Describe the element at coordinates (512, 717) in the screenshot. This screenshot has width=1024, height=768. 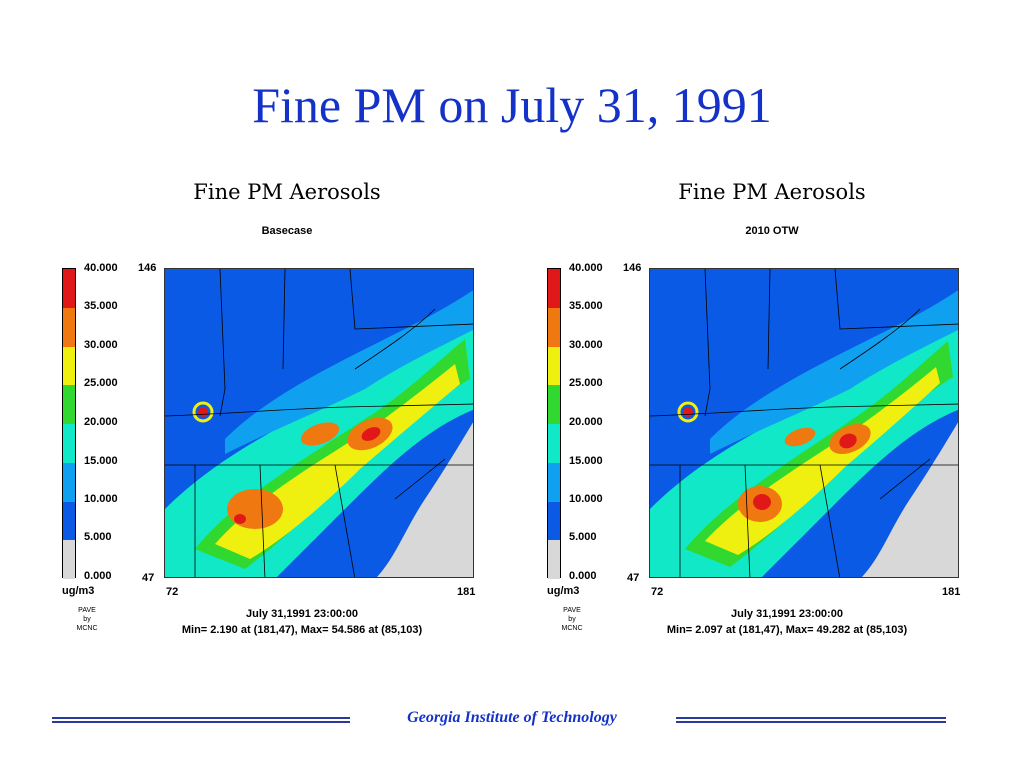
I see `footer-institution: Georgia Institute of Technology` at that location.